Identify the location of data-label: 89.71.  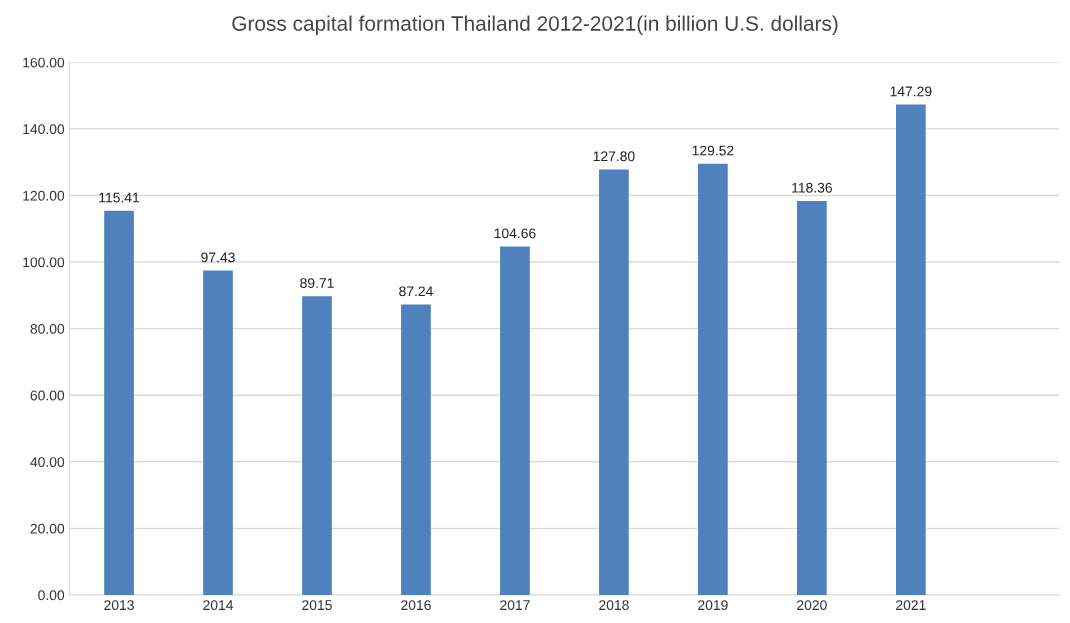
(317, 283).